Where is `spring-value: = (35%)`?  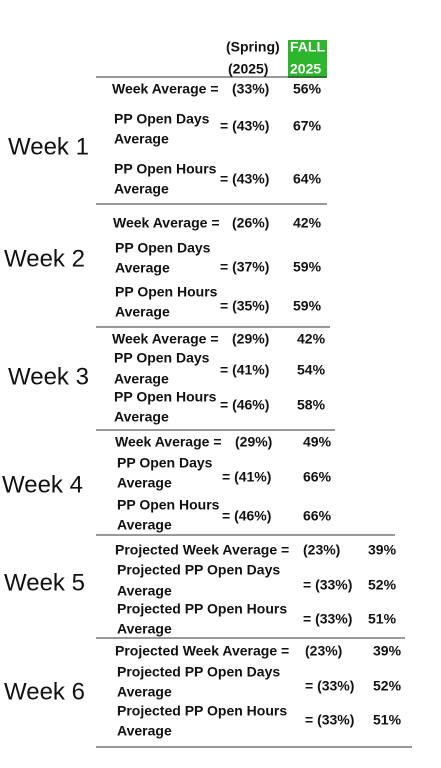 spring-value: = (35%) is located at coordinates (244, 306).